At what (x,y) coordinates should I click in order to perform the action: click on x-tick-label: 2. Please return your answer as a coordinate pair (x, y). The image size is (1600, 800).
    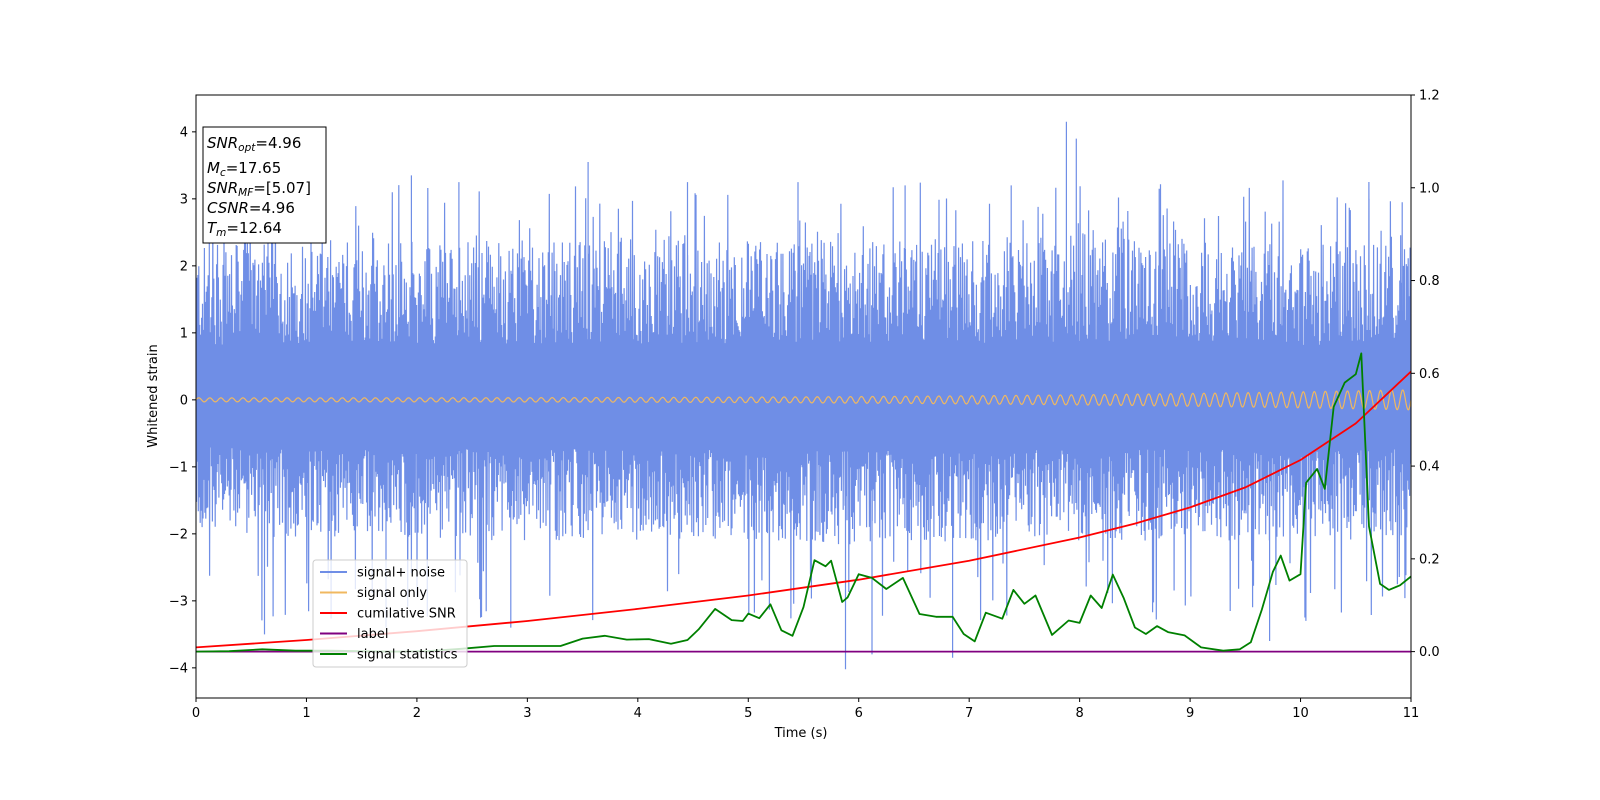
    Looking at the image, I should click on (417, 713).